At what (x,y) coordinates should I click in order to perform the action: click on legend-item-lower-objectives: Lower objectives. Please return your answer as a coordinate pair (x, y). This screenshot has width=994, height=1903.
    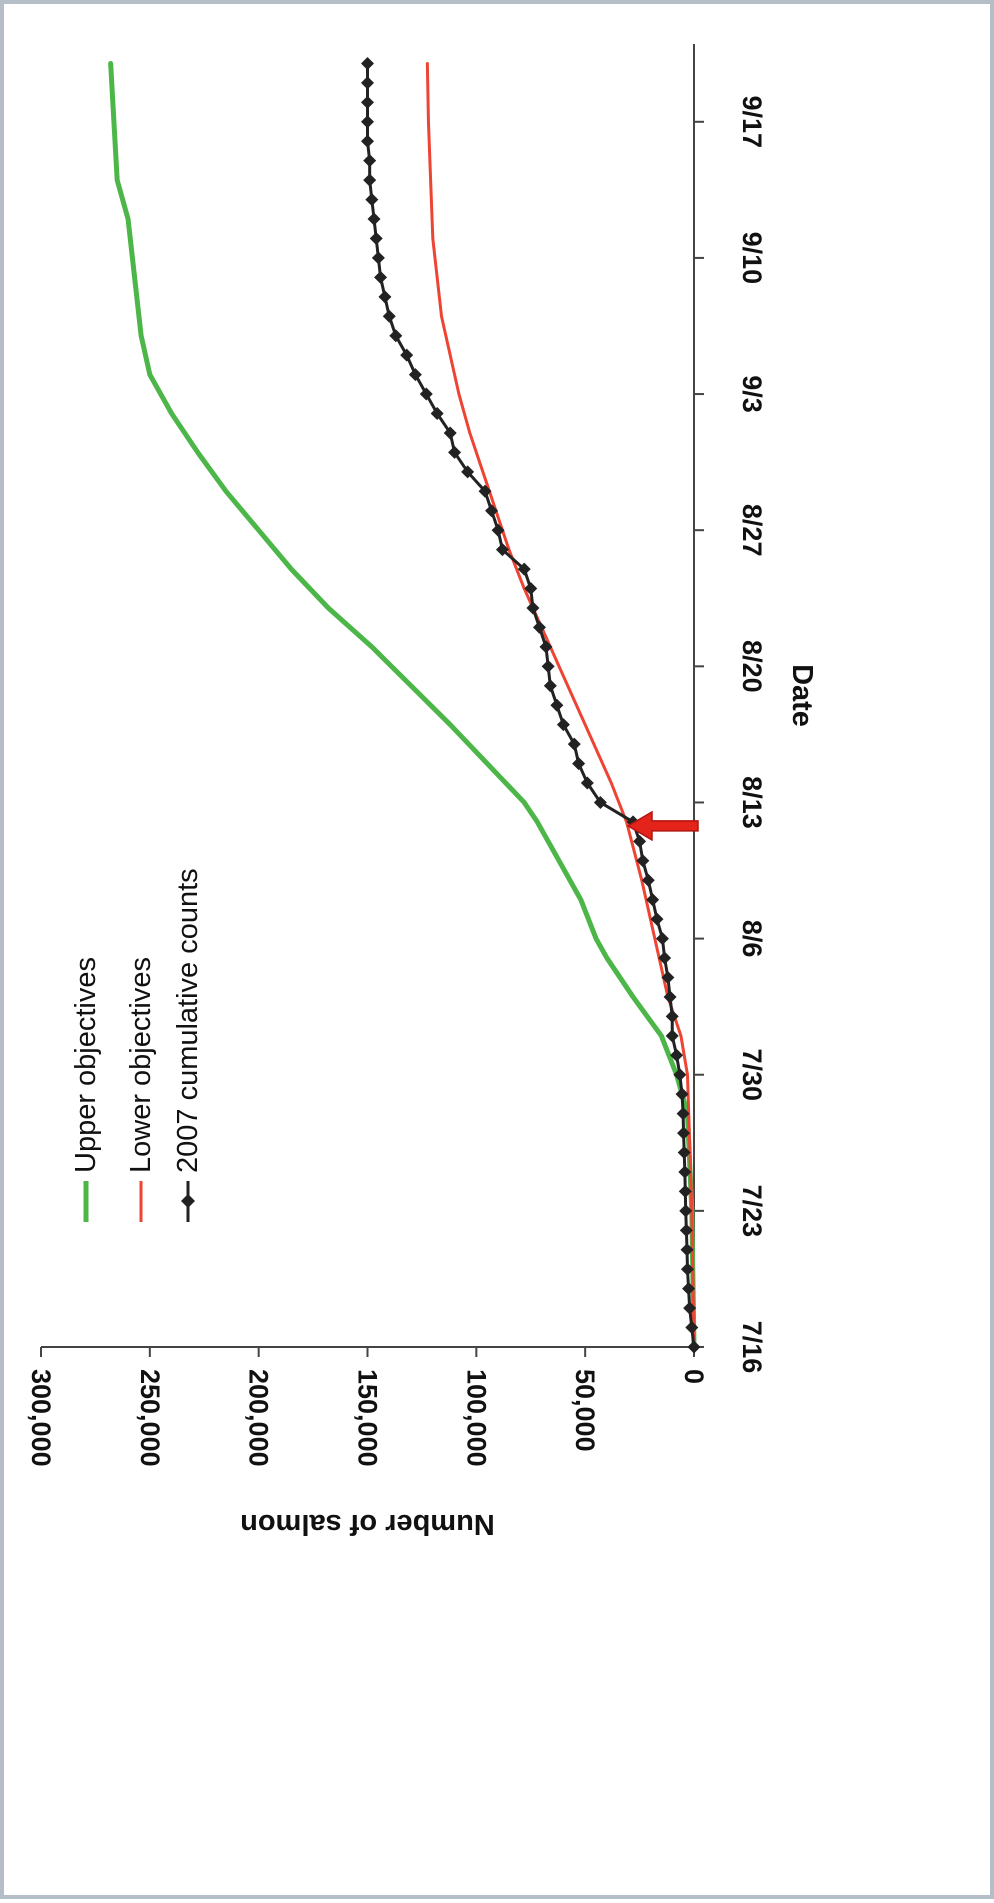
    Looking at the image, I should click on (141, 1089).